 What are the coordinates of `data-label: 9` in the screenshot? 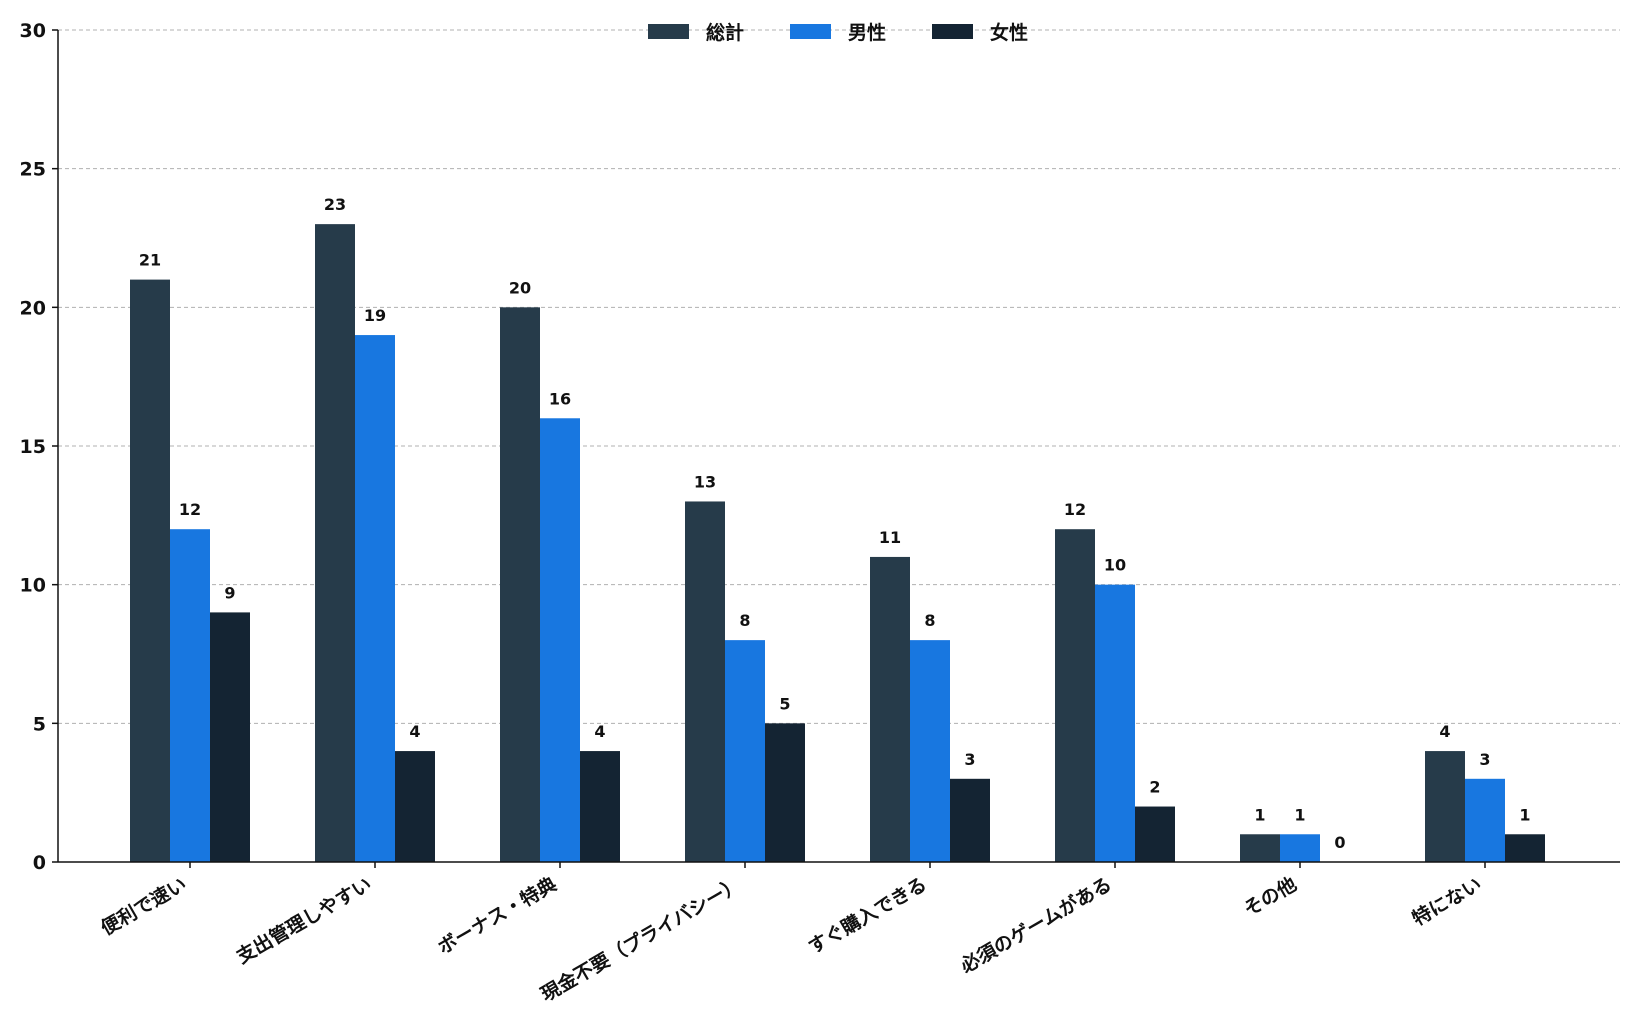 It's located at (229, 592).